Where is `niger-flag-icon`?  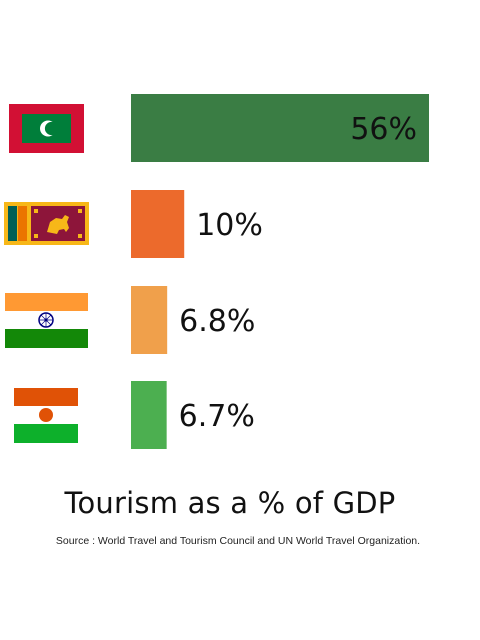
niger-flag-icon is located at coordinates (46, 415).